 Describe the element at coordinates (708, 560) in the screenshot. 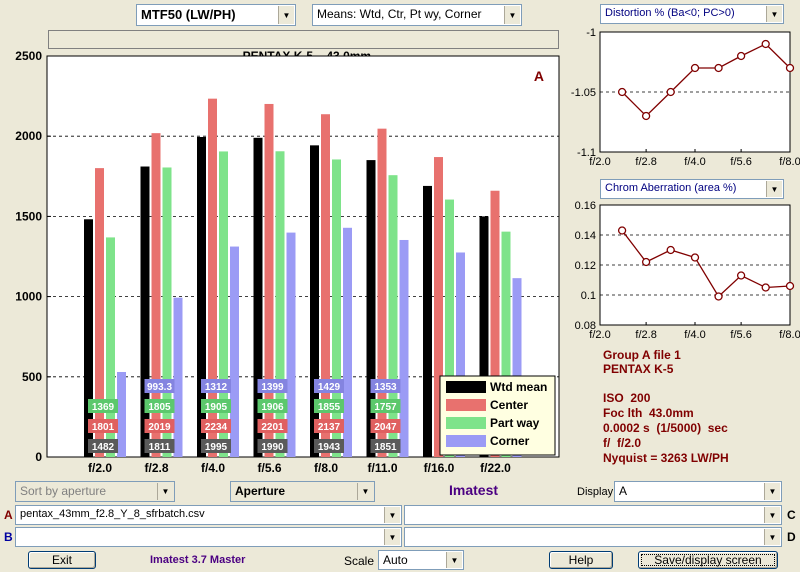

I see `save-display-screen-button: Save/display screen` at that location.